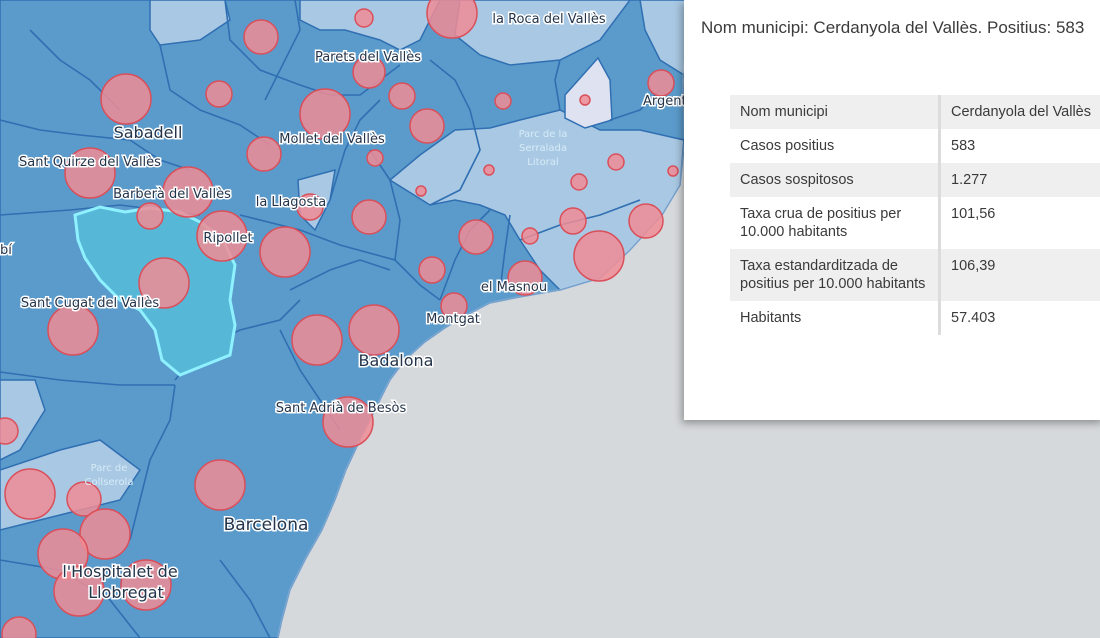 Image resolution: width=1100 pixels, height=638 pixels. I want to click on attribute-label: Nom municipi, so click(835, 112).